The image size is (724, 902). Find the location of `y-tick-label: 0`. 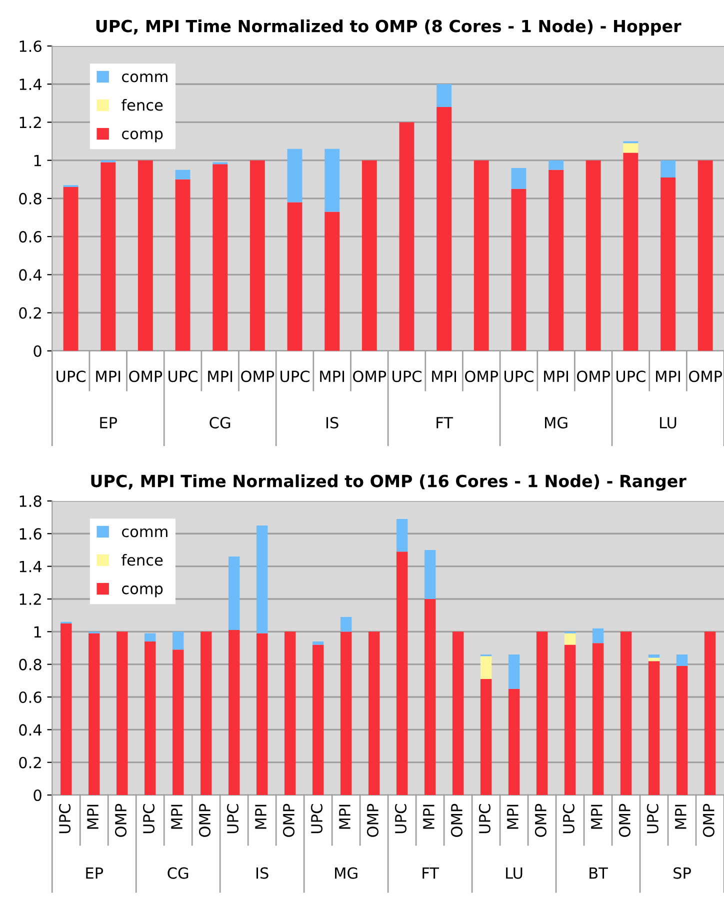

y-tick-label: 0 is located at coordinates (38, 351).